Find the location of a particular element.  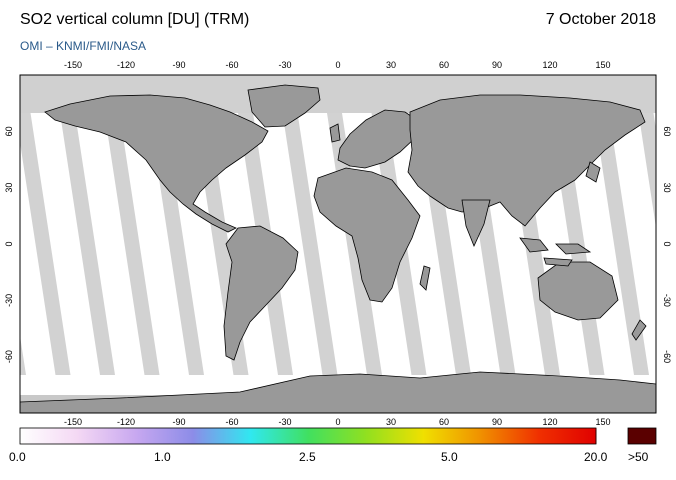

japan is located at coordinates (593, 172).